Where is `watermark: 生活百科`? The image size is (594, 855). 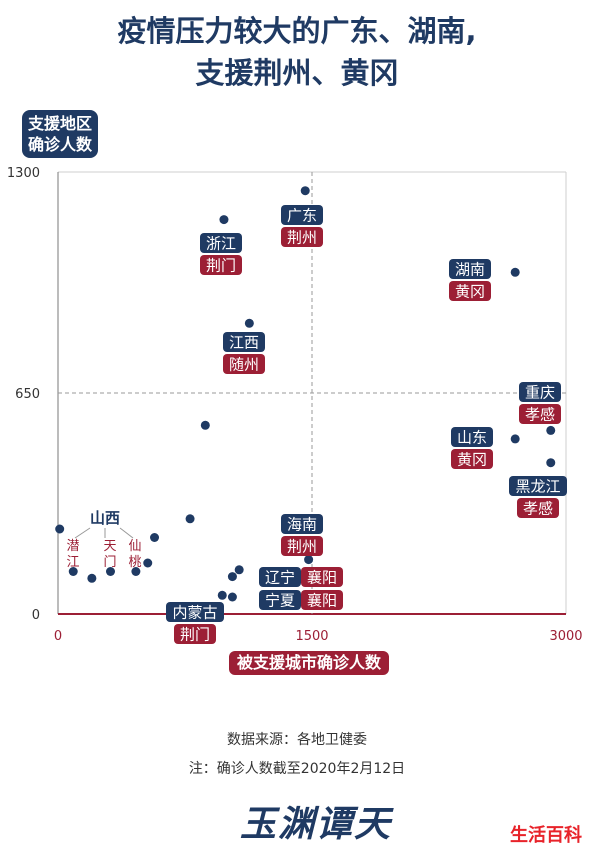
watermark: 生活百科 is located at coordinates (546, 835).